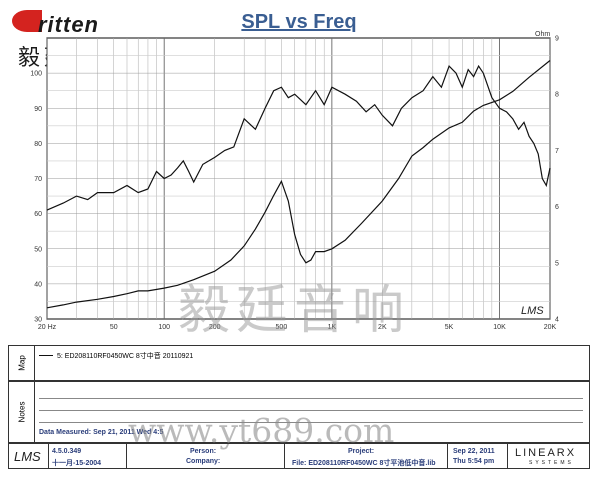 Image resolution: width=598 pixels, height=477 pixels. I want to click on x-tick-label: 5K, so click(449, 327).